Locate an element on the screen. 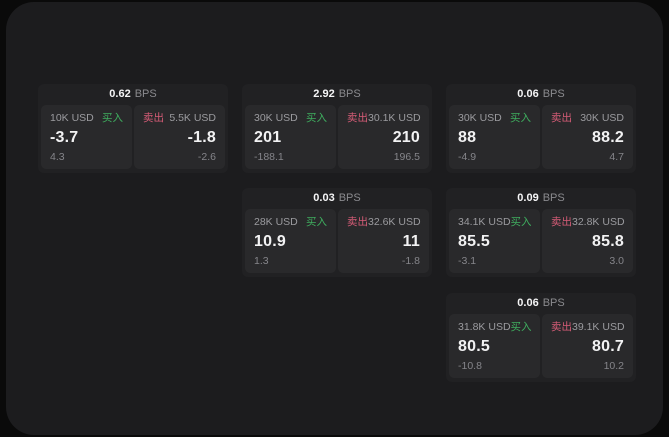 This screenshot has height=437, width=669. buy-panel: 30K USD 买入 201 -188.1 is located at coordinates (290, 137).